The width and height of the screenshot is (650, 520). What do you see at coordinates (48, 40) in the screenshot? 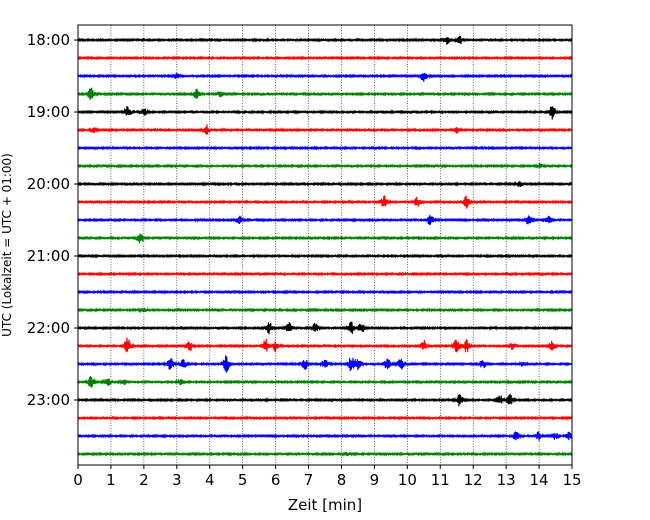
I see `y-tick-label: 18:00` at bounding box center [48, 40].